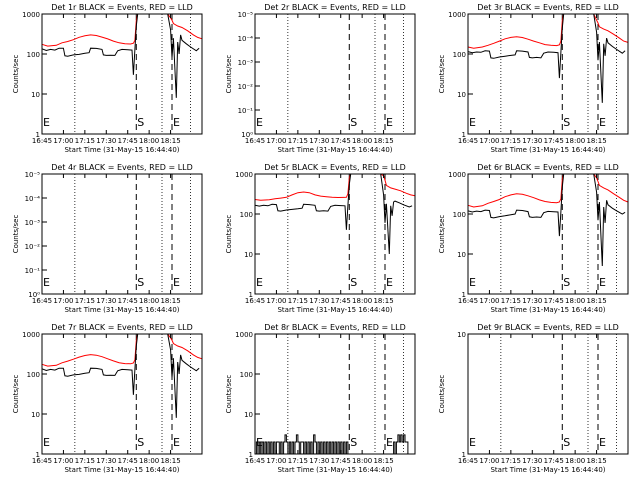 Image resolution: width=640 pixels, height=480 pixels. What do you see at coordinates (122, 167) in the screenshot?
I see `panel-title: Det 4r BLACK = Events, RED = LLD` at bounding box center [122, 167].